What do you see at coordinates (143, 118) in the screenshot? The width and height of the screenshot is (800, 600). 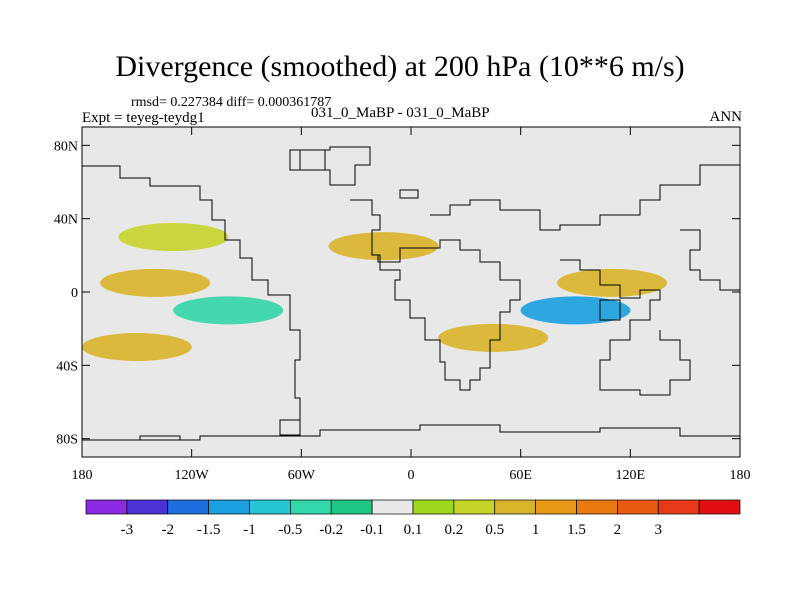 I see `experiment-label: Expt = teyeg-teydg1` at bounding box center [143, 118].